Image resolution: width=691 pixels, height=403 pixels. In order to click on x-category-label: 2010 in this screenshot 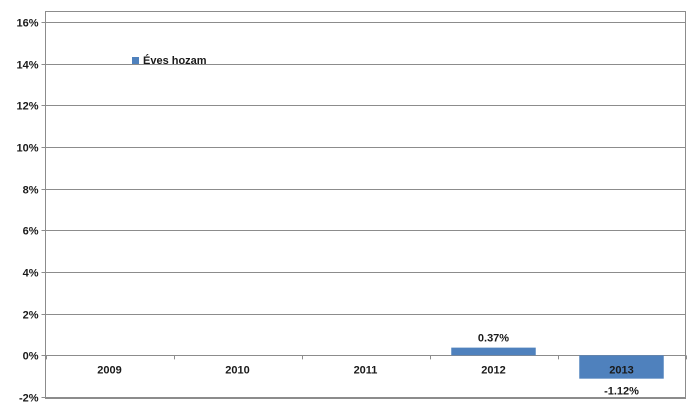, I will do `click(237, 370)`.